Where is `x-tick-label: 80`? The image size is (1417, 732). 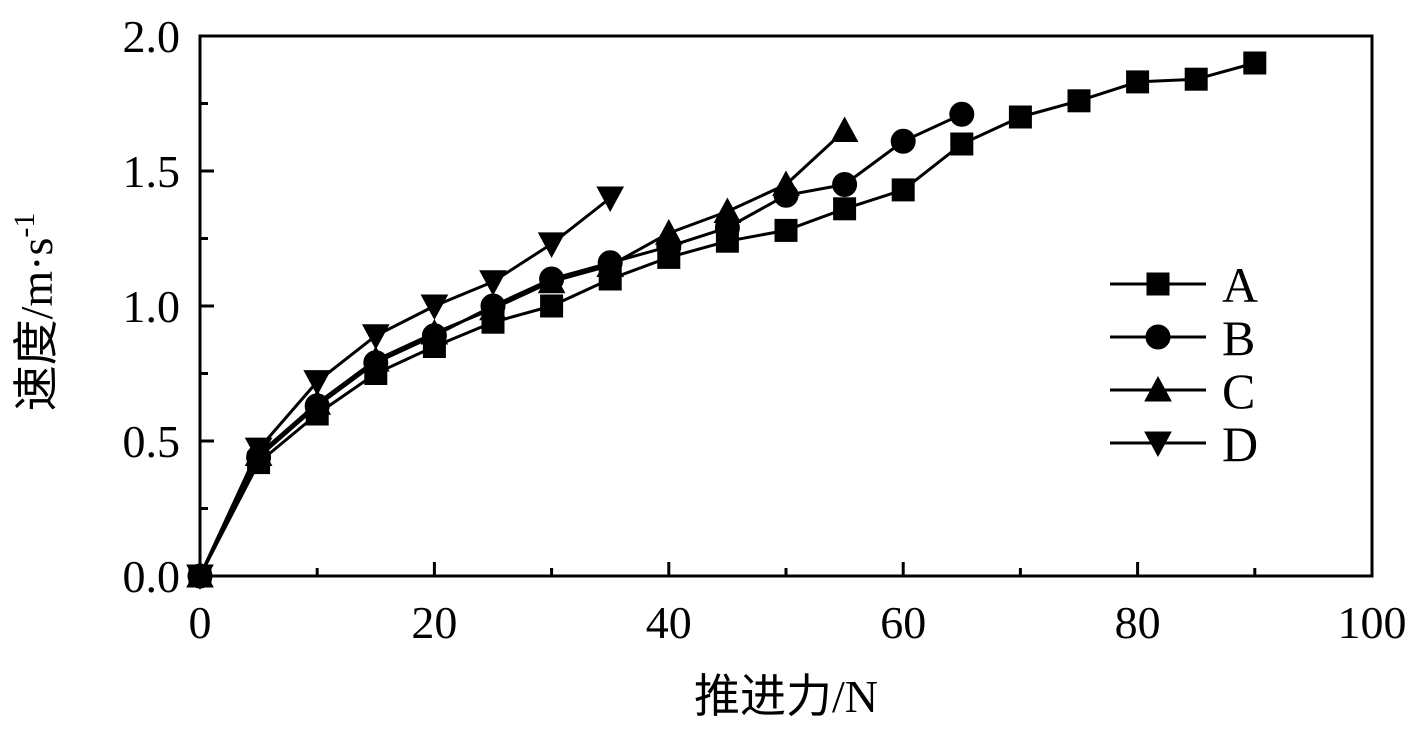
x-tick-label: 80 is located at coordinates (1138, 622).